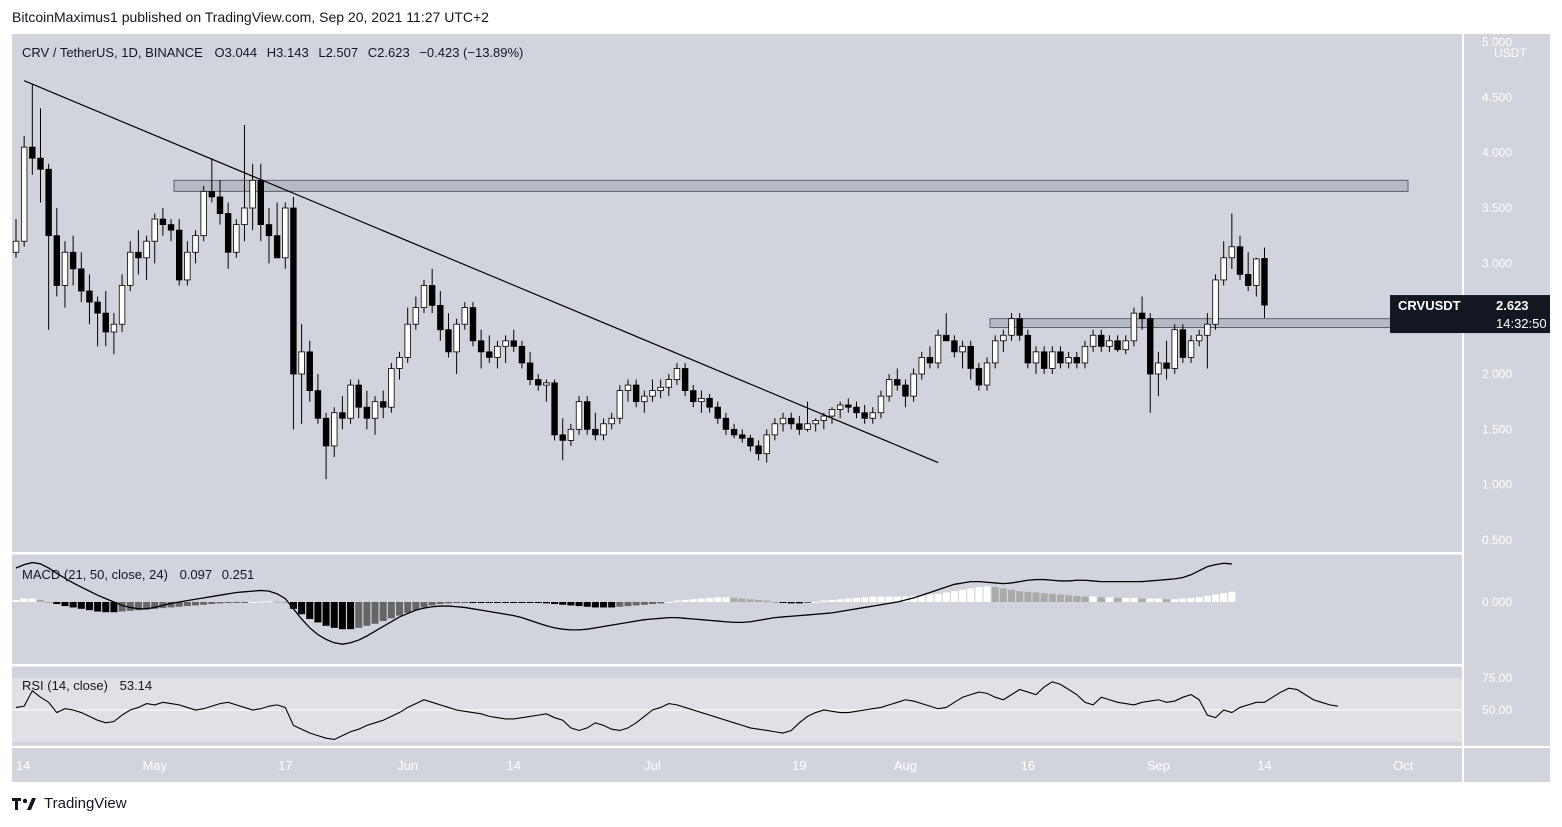 This screenshot has height=827, width=1562. I want to click on time-axis-label: 19, so click(799, 765).